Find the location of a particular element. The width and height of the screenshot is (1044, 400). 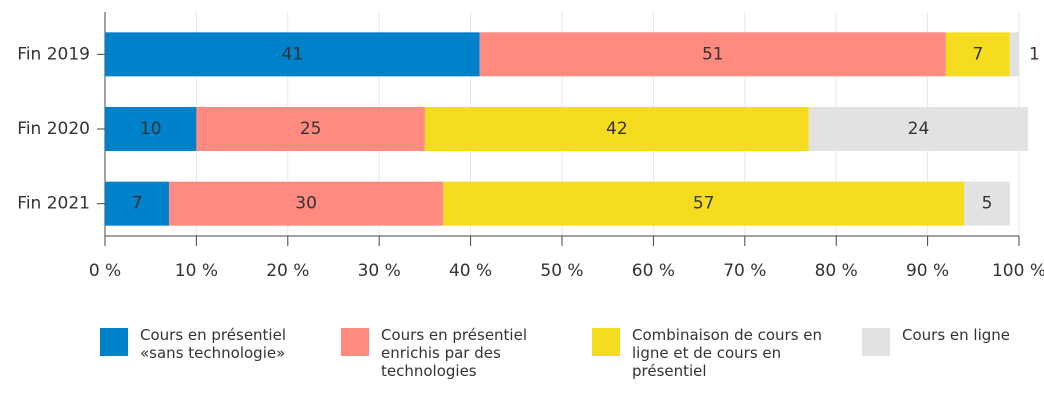

x-tick-label: 20 % is located at coordinates (287, 271).